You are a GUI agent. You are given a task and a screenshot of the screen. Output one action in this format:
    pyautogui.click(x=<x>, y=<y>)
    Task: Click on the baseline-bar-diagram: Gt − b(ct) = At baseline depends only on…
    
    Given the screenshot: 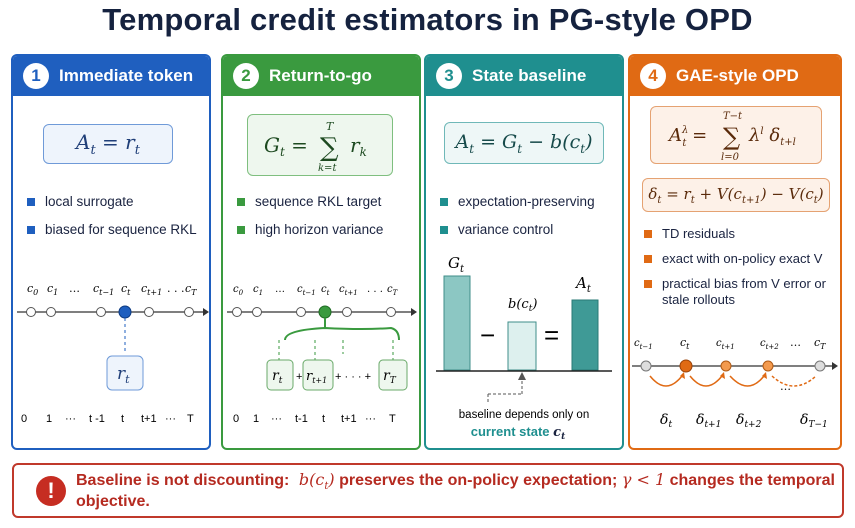 What is the action you would take?
    pyautogui.click(x=524, y=348)
    